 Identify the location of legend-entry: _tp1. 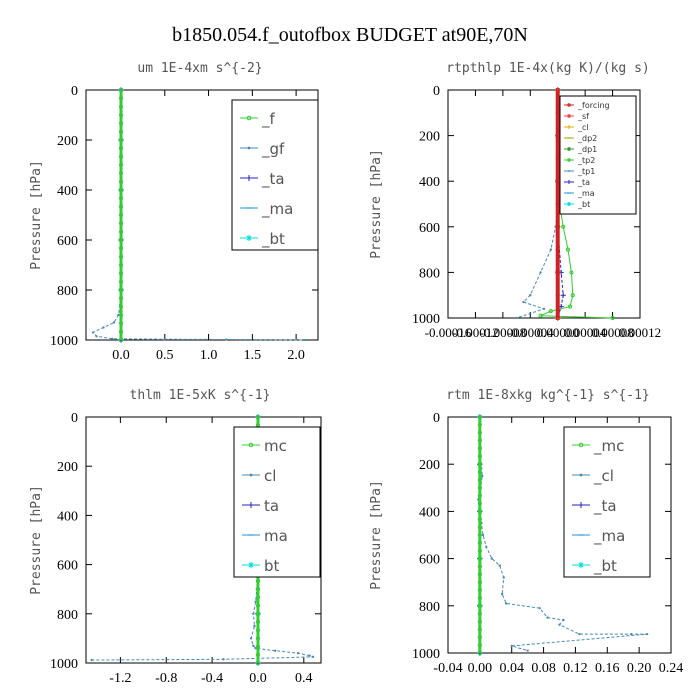
(579, 171).